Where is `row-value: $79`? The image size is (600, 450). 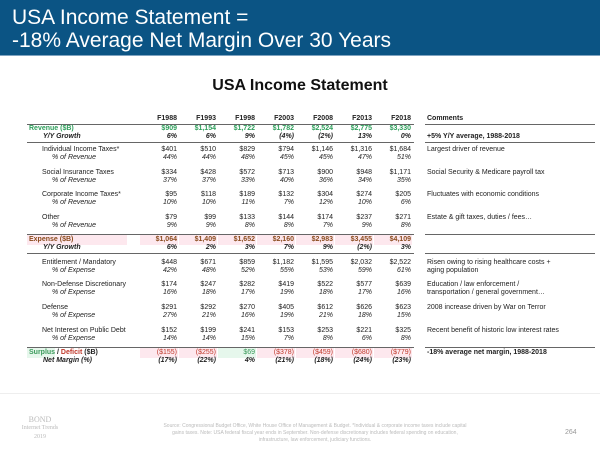 row-value: $79 is located at coordinates (171, 217).